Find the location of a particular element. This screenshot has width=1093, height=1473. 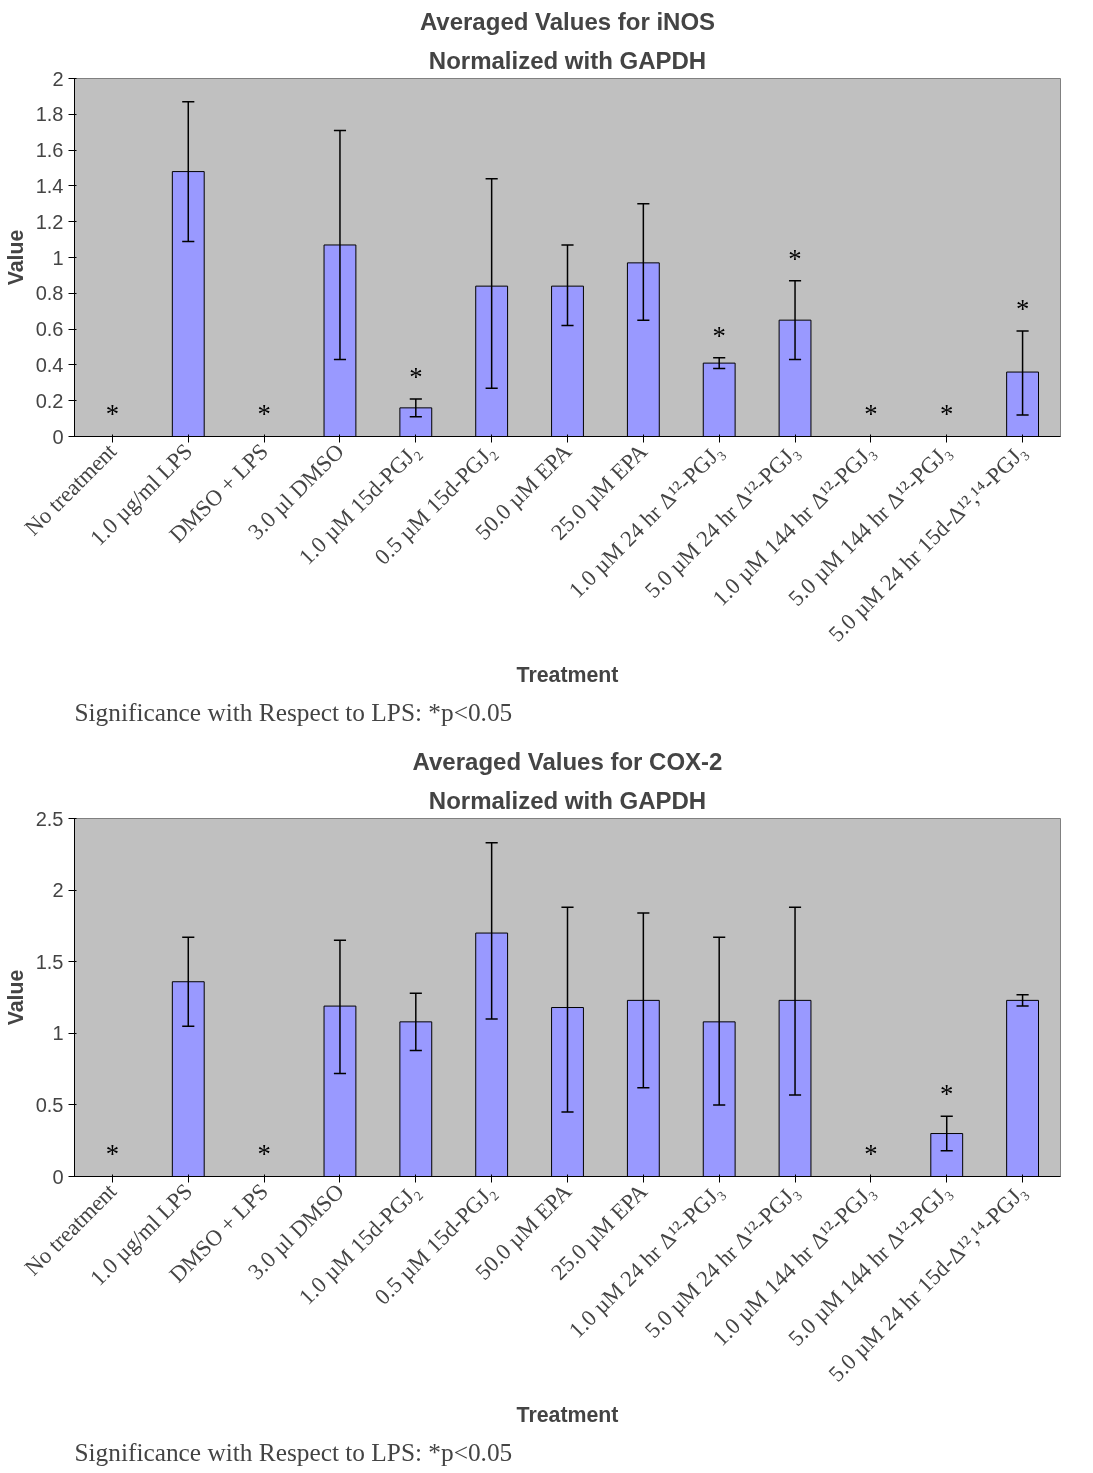

y-tick-label: 2.5 is located at coordinates (49, 818).